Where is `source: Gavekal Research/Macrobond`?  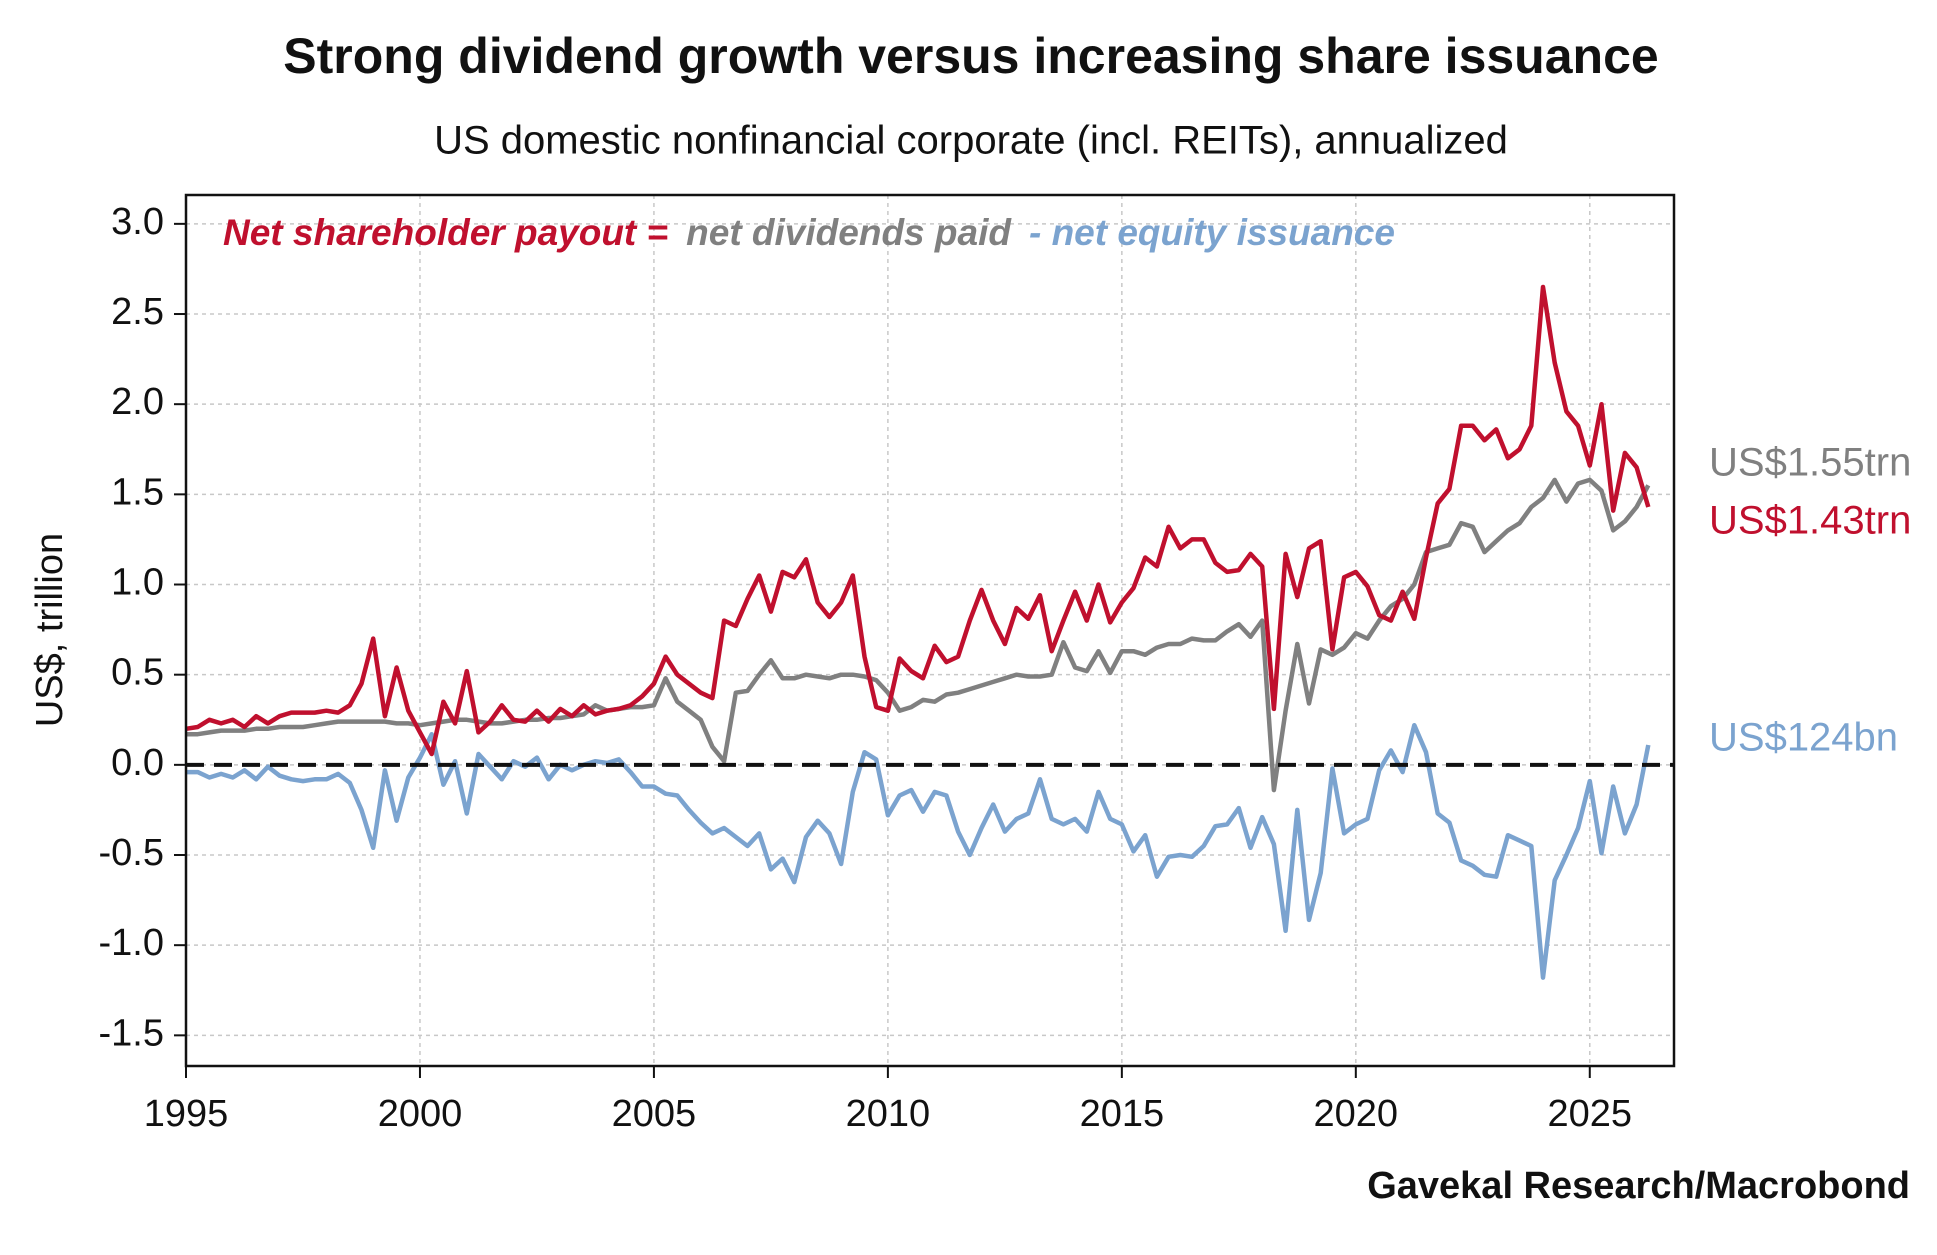
source: Gavekal Research/Macrobond is located at coordinates (1638, 1186).